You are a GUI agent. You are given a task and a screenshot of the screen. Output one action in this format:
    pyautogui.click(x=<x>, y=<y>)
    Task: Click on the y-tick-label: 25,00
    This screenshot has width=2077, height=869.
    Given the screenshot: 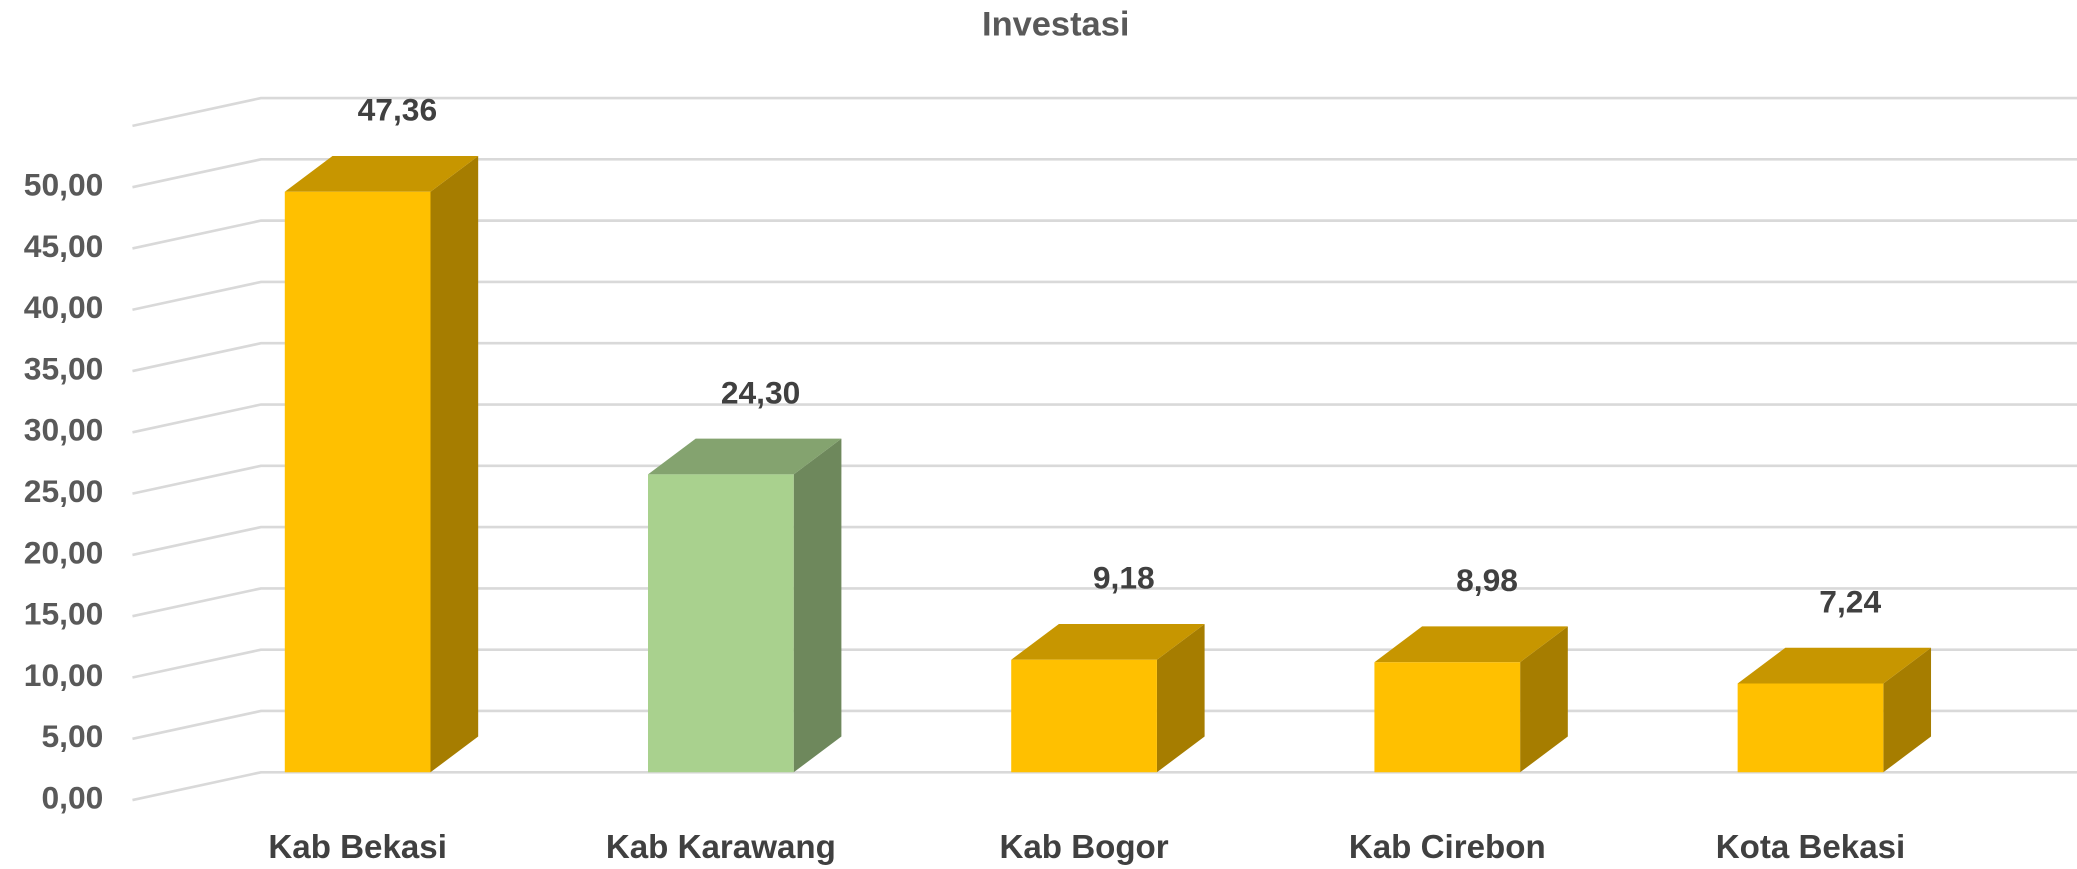 What is the action you would take?
    pyautogui.click(x=64, y=491)
    